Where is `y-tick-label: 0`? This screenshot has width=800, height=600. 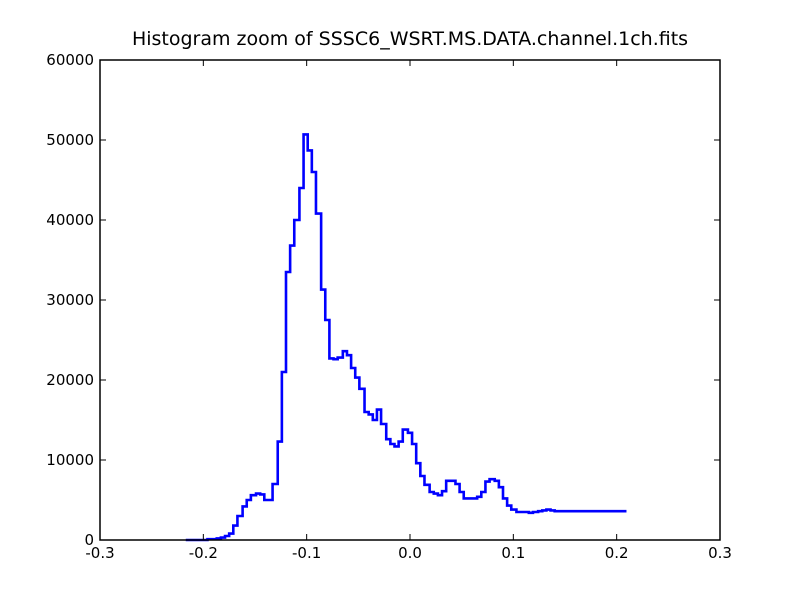
y-tick-label: 0 is located at coordinates (89, 540).